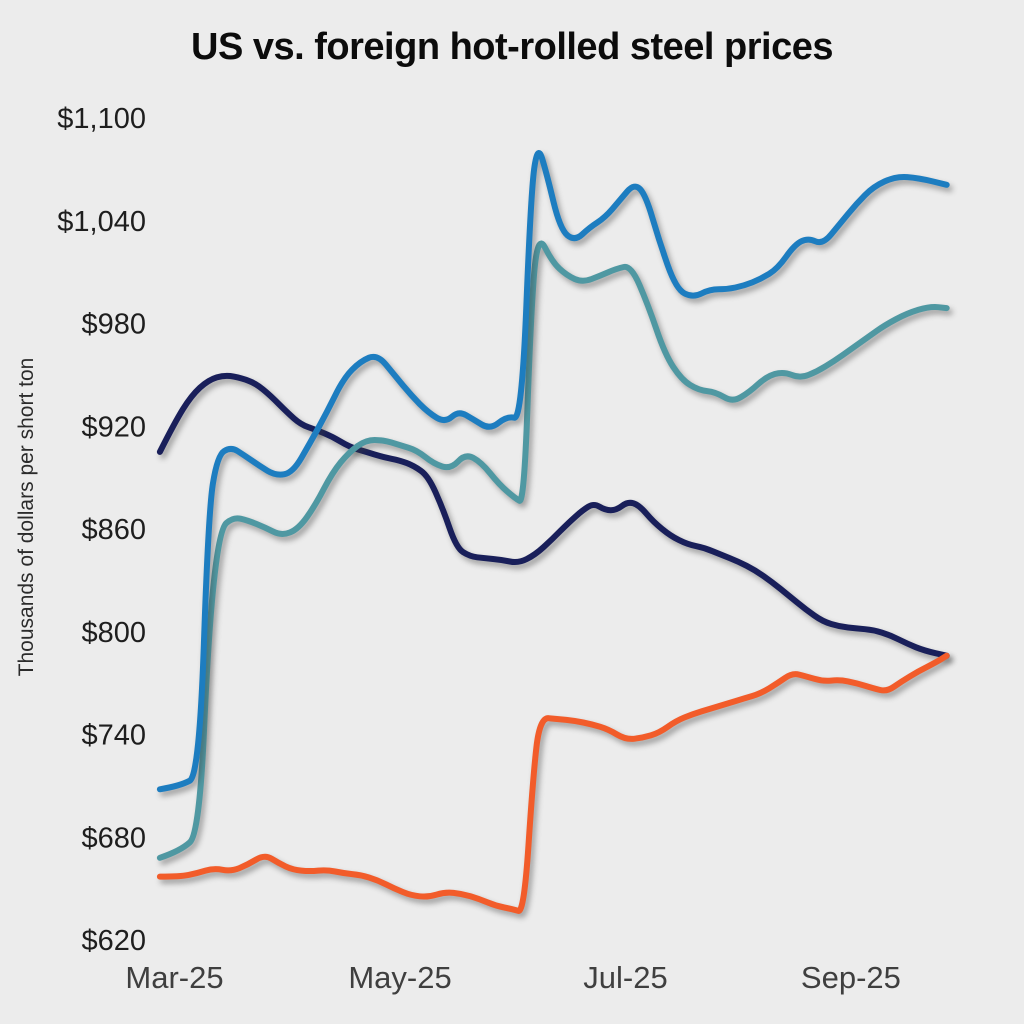 This screenshot has height=1024, width=1024. I want to click on y-tick-label: $980, so click(113, 325).